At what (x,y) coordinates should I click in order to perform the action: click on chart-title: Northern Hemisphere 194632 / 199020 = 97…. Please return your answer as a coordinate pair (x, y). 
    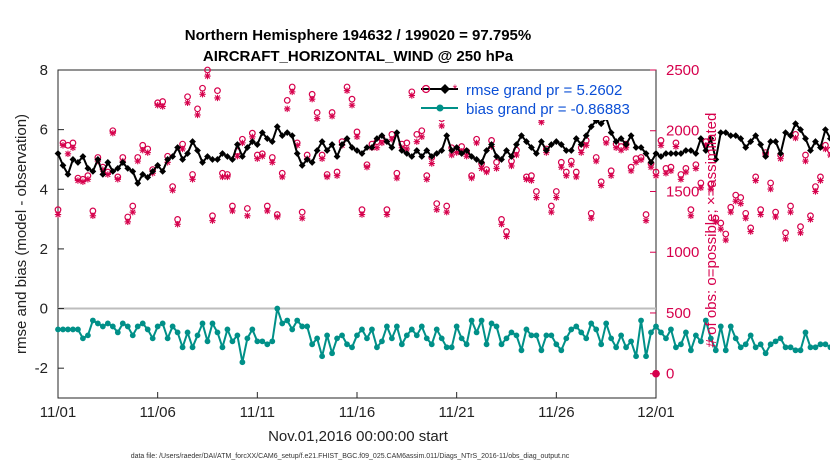
    Looking at the image, I should click on (358, 35).